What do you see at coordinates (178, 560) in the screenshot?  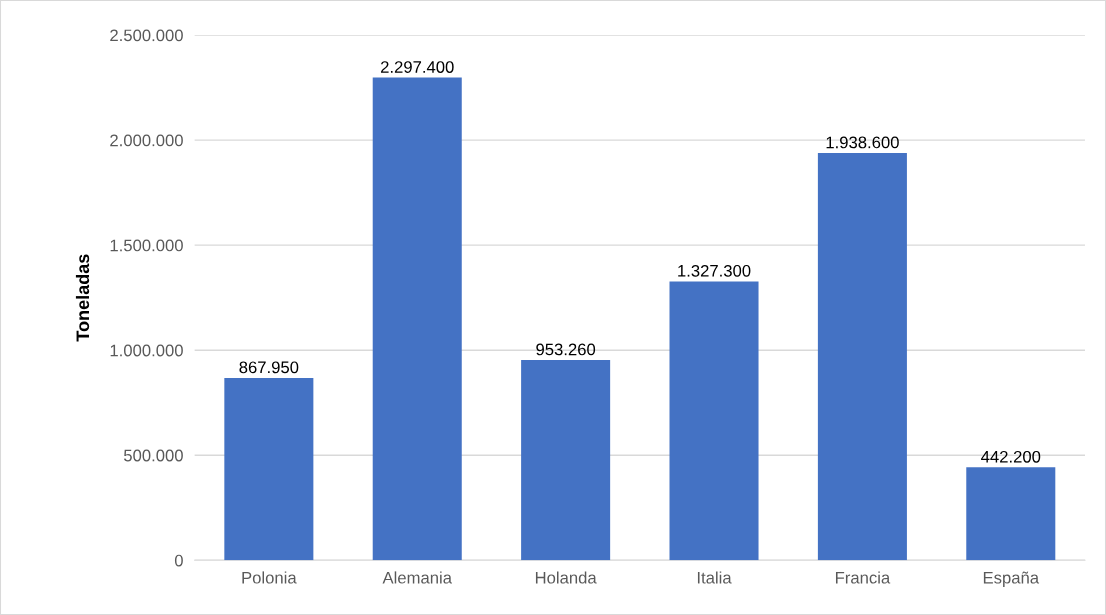 I see `y-tick-label: 0` at bounding box center [178, 560].